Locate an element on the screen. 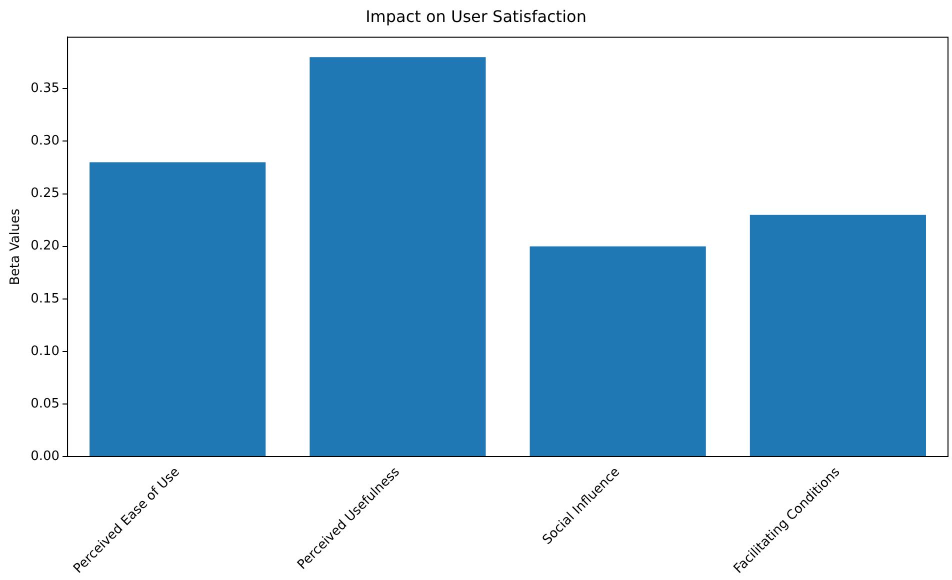  y-tick-label: 0.10 is located at coordinates (45, 351).